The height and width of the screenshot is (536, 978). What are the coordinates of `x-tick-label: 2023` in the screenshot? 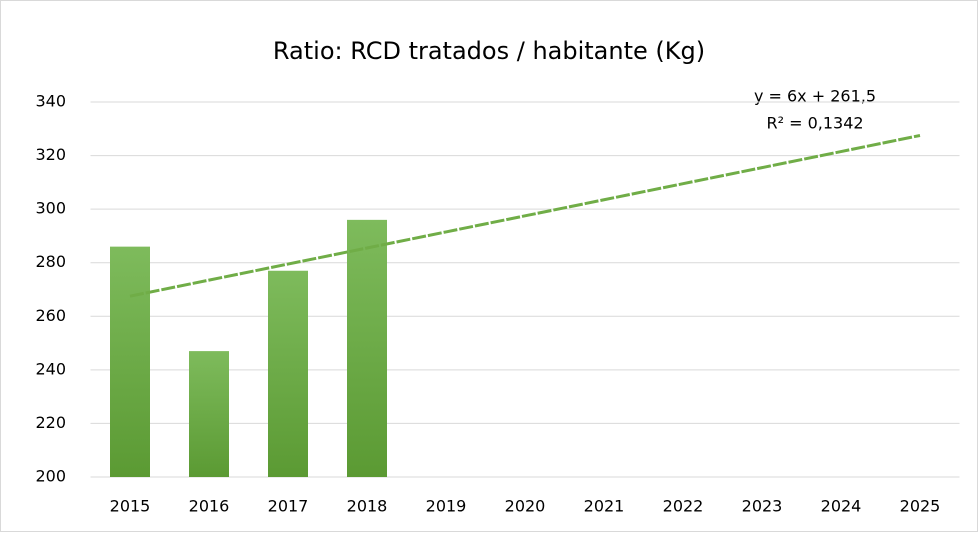 It's located at (762, 506).